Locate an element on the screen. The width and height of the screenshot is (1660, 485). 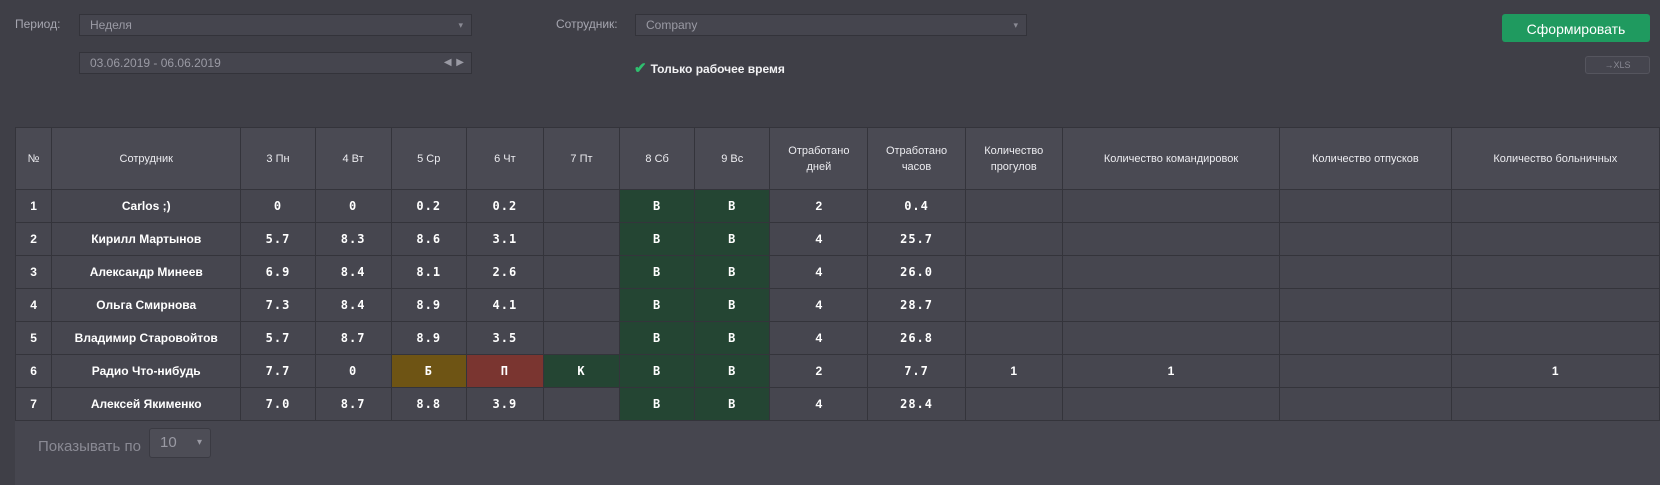
cell-num: 2 is located at coordinates (34, 239).